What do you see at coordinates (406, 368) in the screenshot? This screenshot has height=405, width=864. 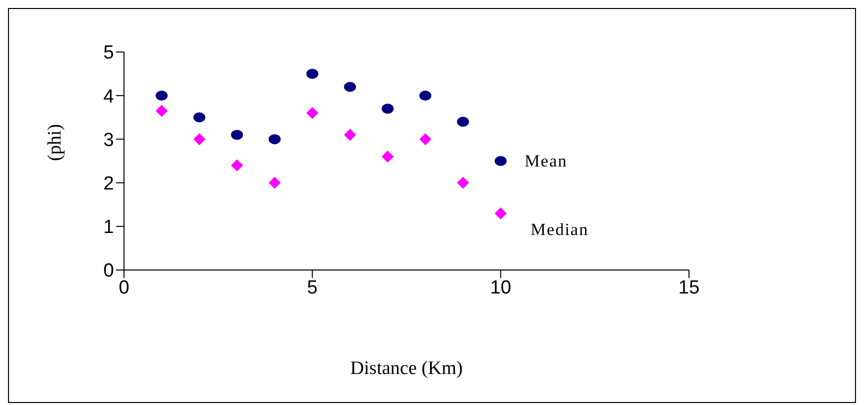 I see `x-axis-title: Distance (Km)` at bounding box center [406, 368].